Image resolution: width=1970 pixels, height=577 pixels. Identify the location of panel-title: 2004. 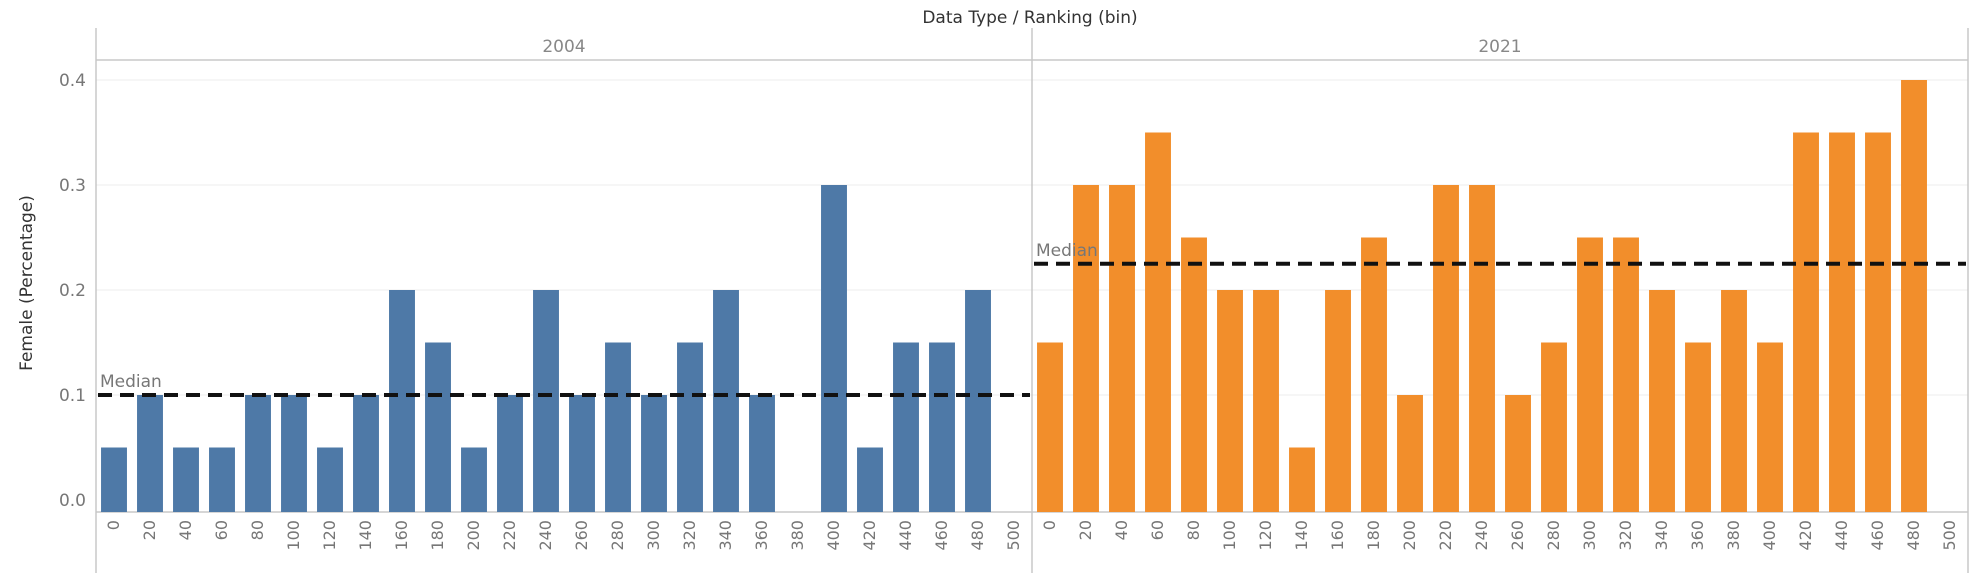
(563, 47).